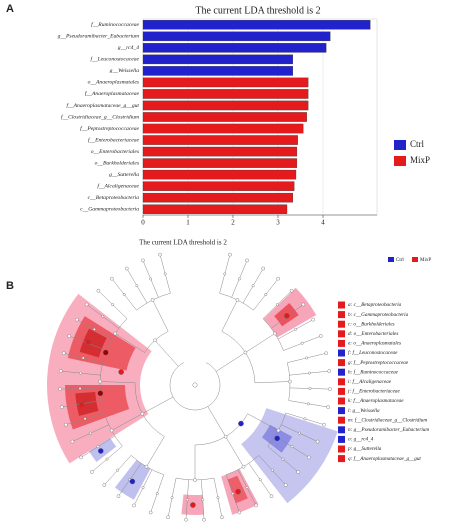  Describe the element at coordinates (115, 152) in the screenshot. I see `y-tick-label: o__Enterobacteriales` at that location.